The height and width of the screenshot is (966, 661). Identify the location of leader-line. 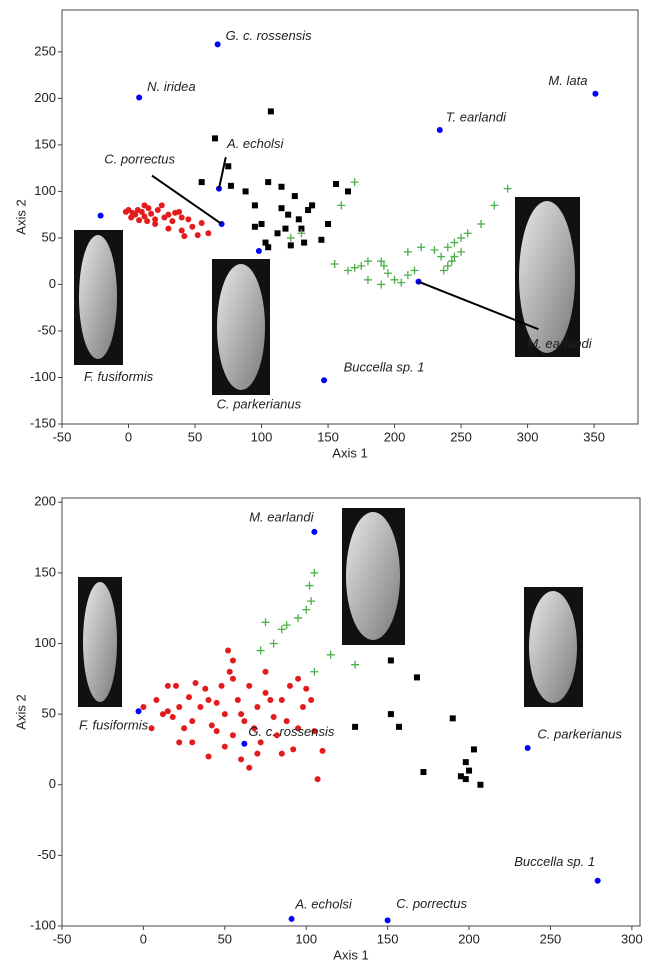
(478, 305).